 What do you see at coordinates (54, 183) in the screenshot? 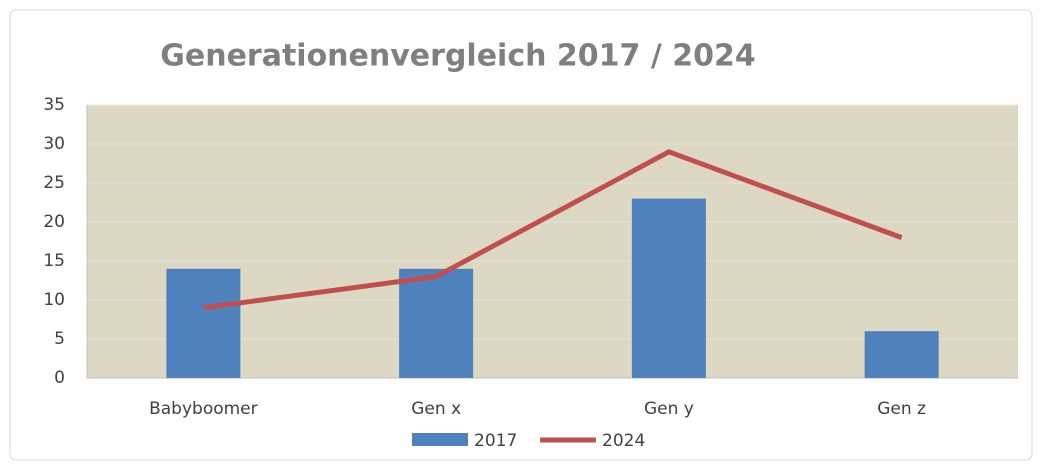
I see `y-tick-label: 25` at bounding box center [54, 183].